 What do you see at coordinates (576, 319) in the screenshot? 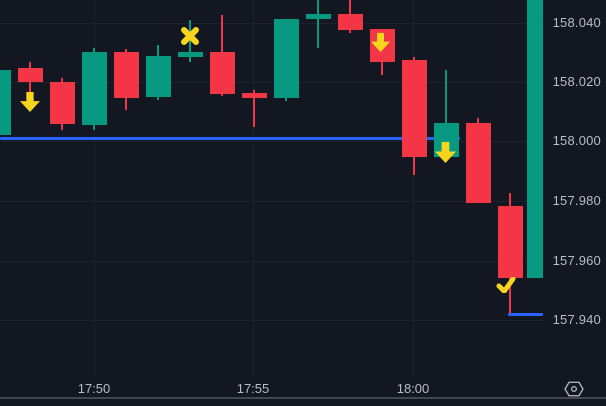
I see `price-axis-label: 157.940` at bounding box center [576, 319].